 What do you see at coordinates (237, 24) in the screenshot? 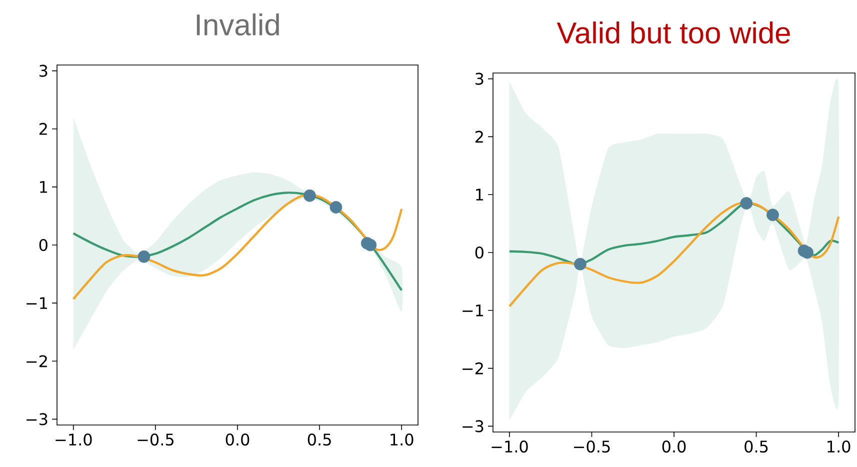
I see `chart-title: Invalid` at bounding box center [237, 24].